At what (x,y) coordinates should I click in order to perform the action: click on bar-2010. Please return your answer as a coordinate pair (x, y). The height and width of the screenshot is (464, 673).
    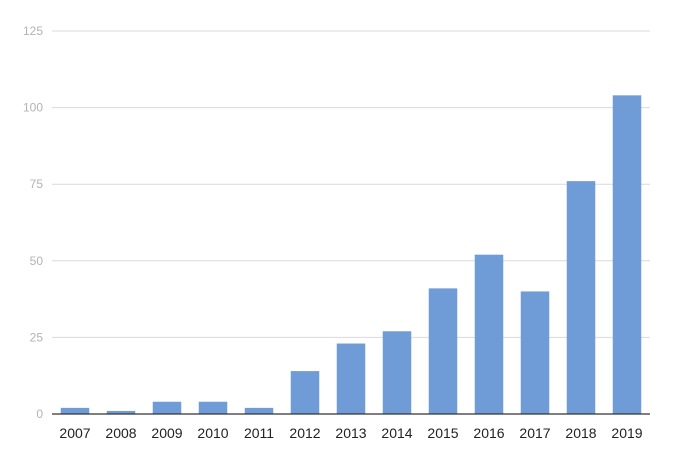
    Looking at the image, I should click on (213, 407).